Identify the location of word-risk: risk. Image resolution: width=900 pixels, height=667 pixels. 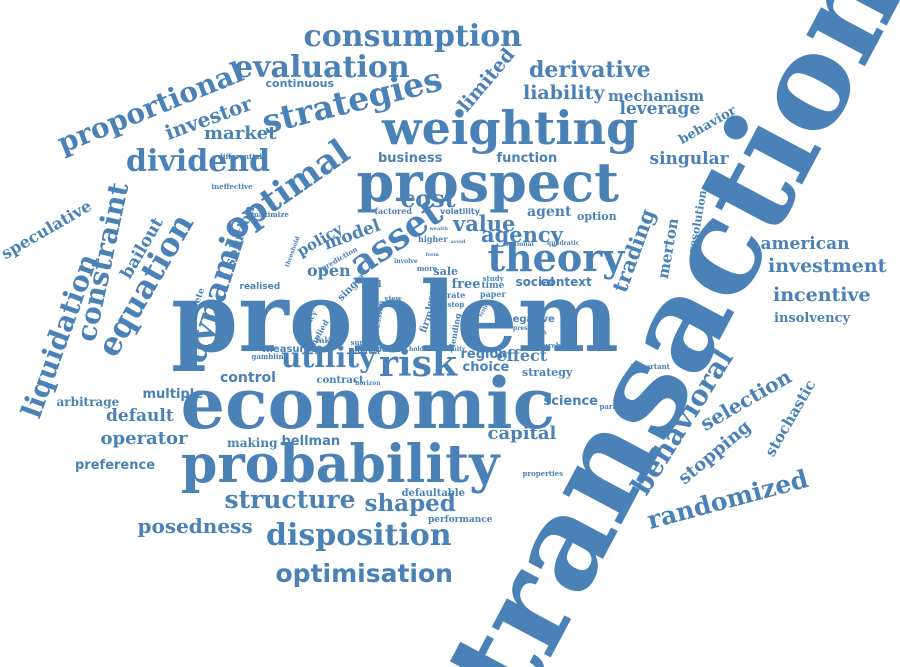
(418, 364).